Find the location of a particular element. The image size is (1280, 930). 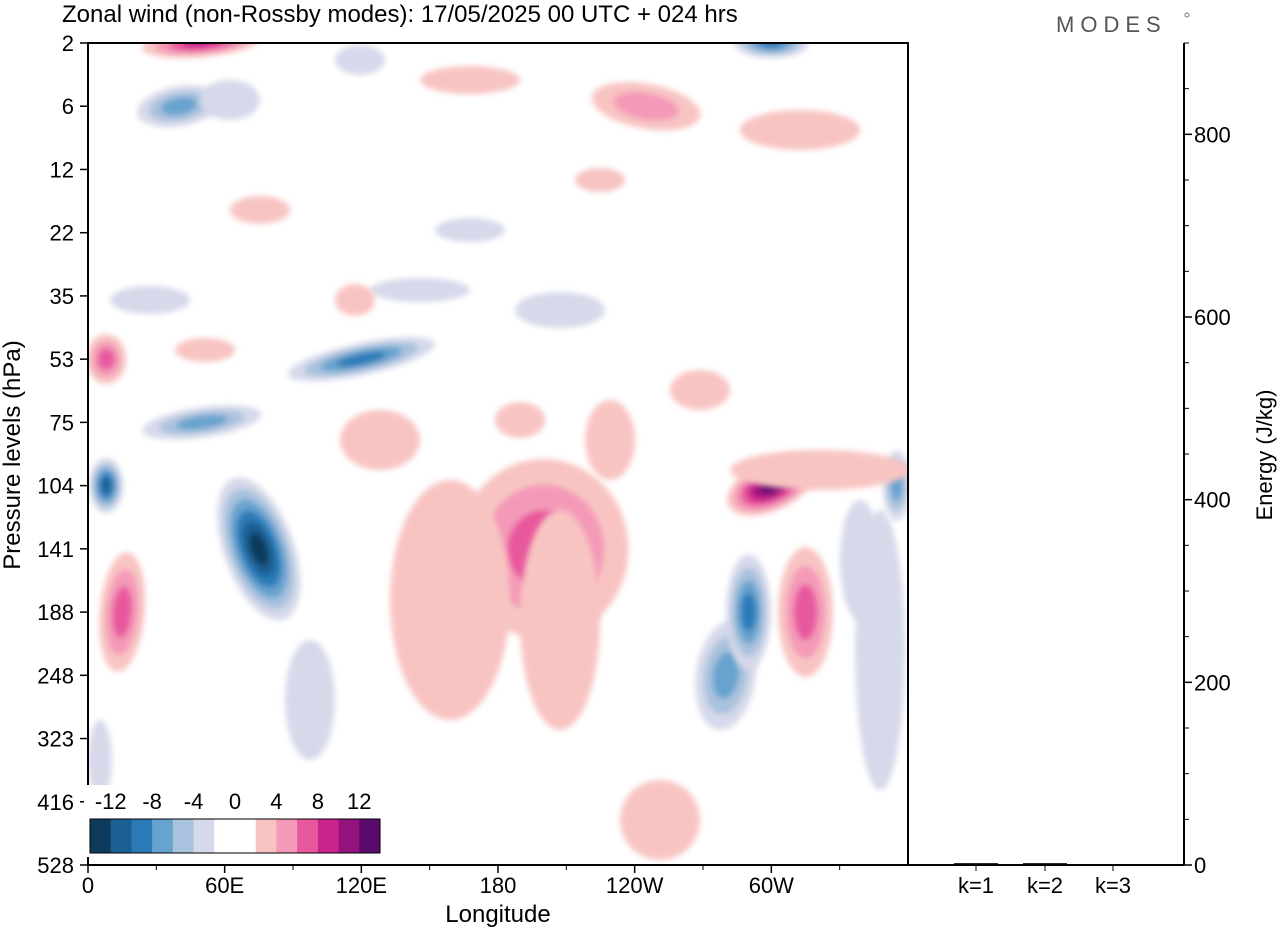

logo-mark is located at coordinates (1187, 15).